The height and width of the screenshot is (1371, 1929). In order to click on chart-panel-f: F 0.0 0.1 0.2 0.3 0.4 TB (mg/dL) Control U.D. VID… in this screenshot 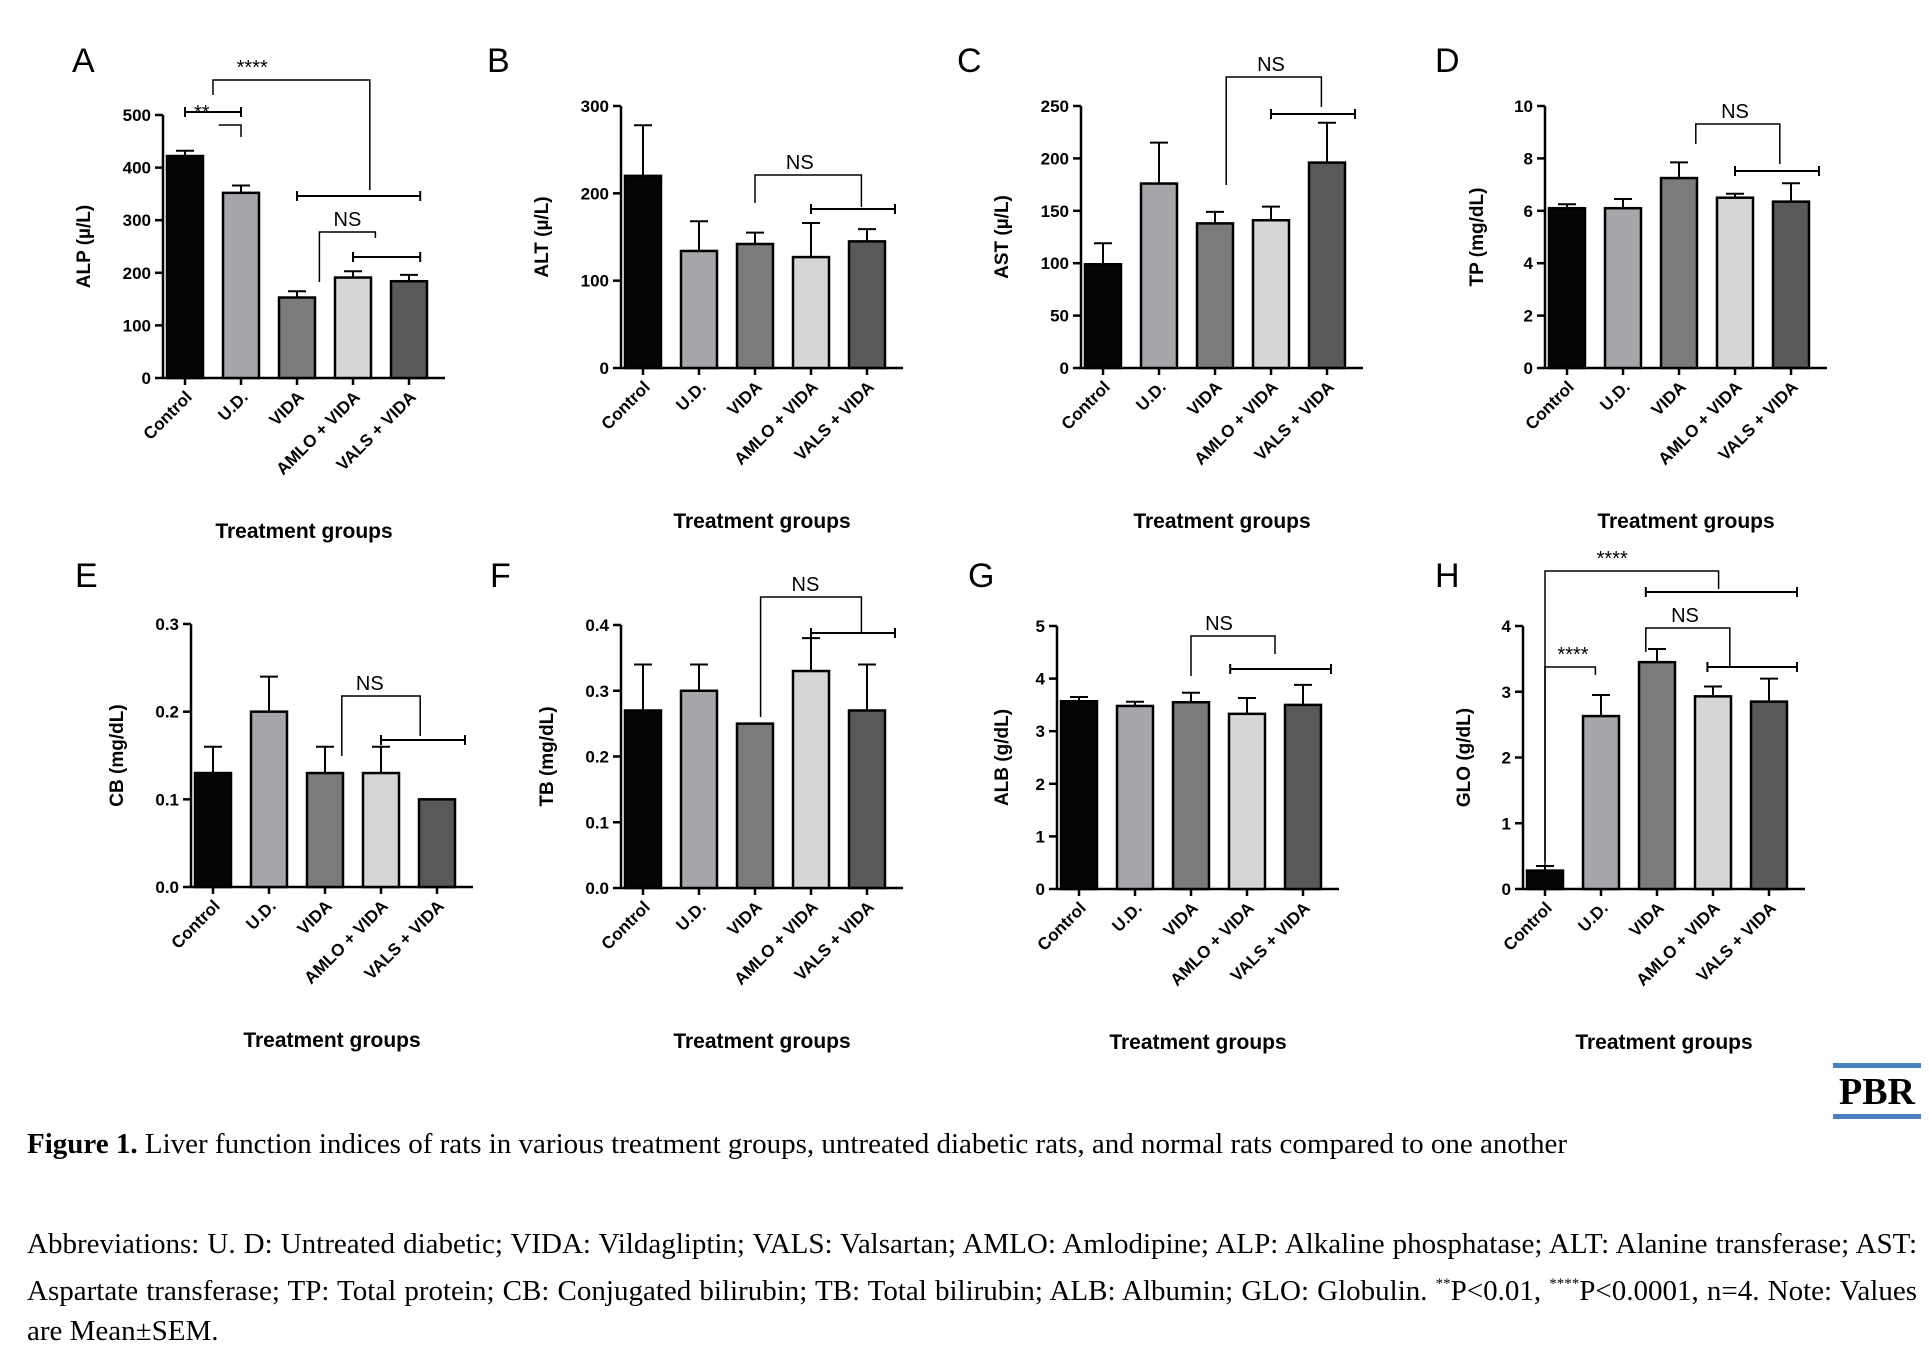, I will do `click(696, 805)`.